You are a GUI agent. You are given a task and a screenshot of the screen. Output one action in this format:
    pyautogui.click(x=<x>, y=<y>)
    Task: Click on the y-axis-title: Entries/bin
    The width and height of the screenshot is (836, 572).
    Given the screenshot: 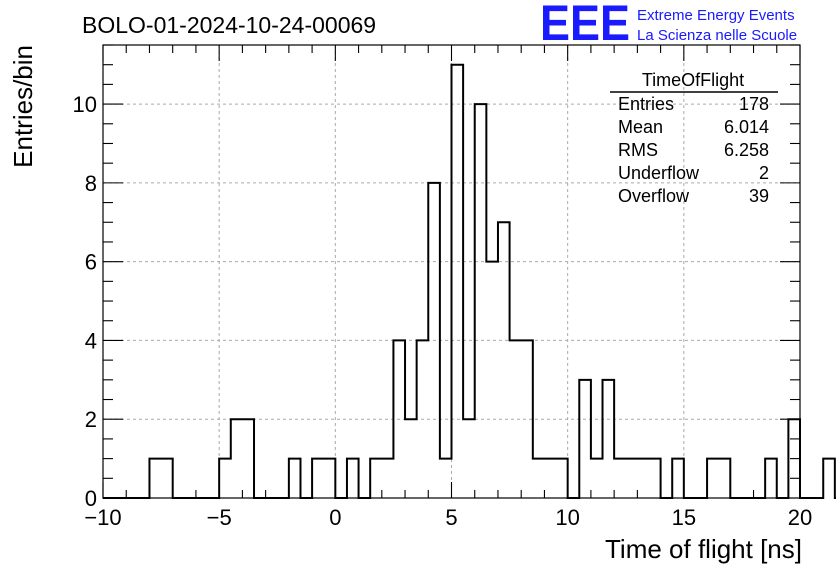 What is the action you would take?
    pyautogui.click(x=23, y=106)
    